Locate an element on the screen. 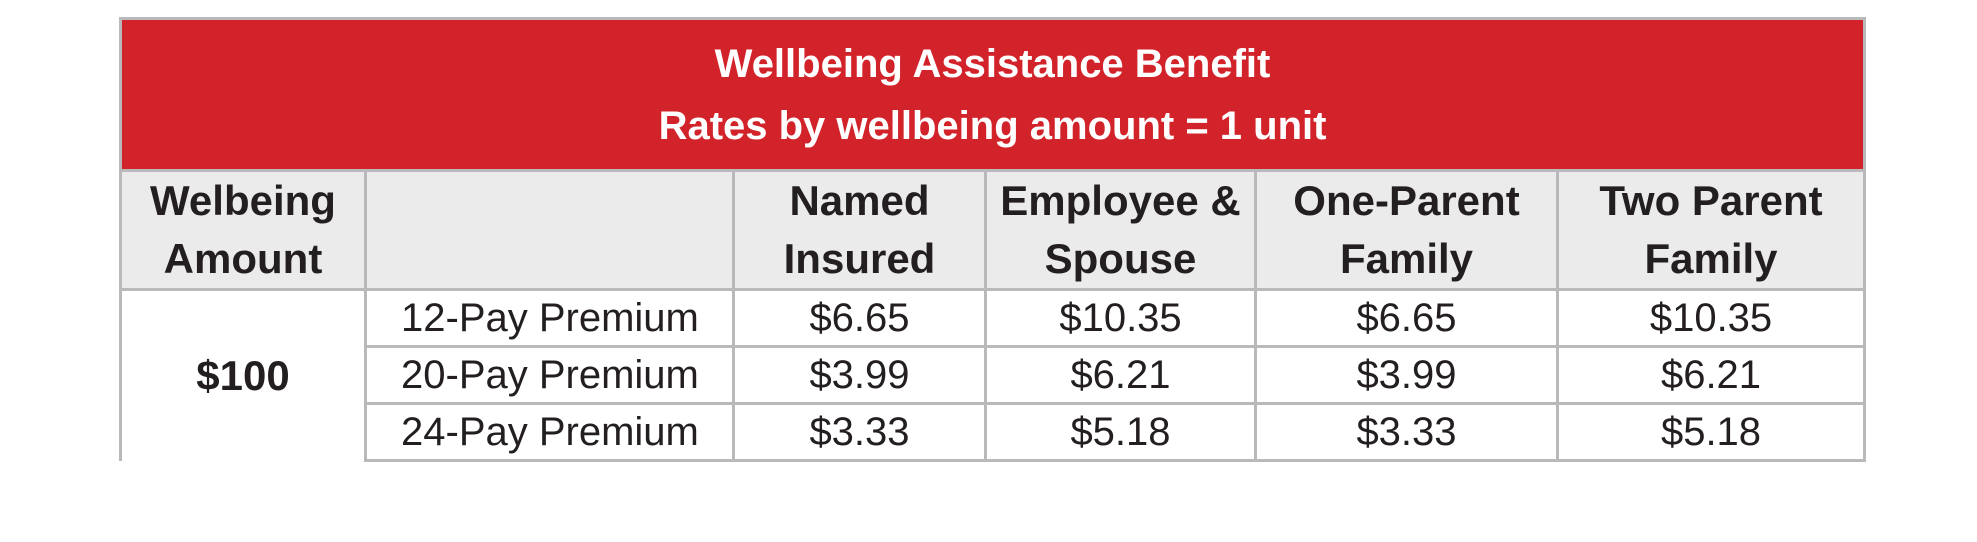 Image resolution: width=1977 pixels, height=542 pixels. row-label: 24-Pay Premium is located at coordinates (549, 432).